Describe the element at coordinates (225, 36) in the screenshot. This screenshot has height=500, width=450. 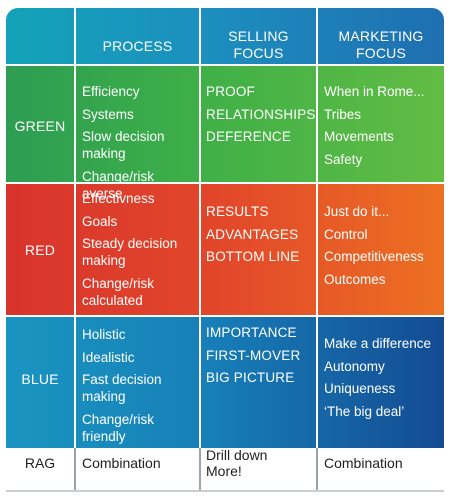
I see `header-row` at that location.